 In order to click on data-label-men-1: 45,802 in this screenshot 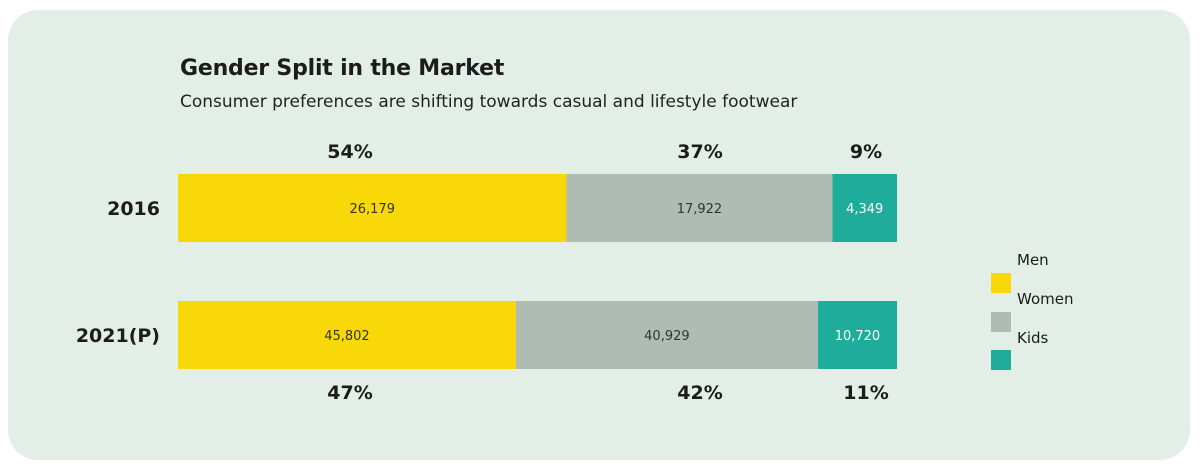, I will do `click(347, 336)`.